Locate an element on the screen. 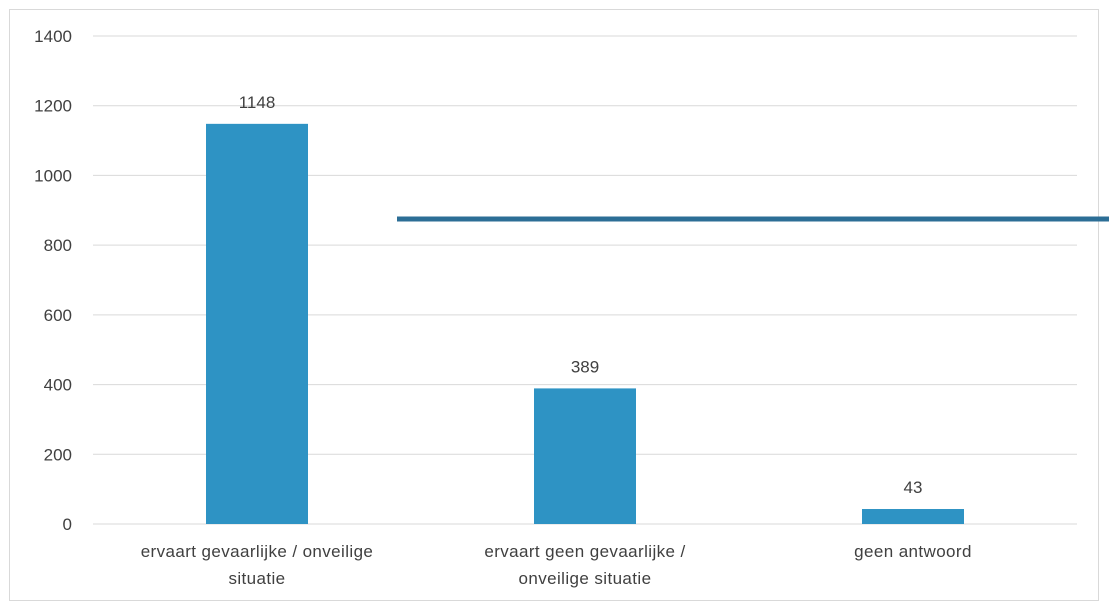 The width and height of the screenshot is (1109, 610). category-label-line: geen antwoord is located at coordinates (913, 551).